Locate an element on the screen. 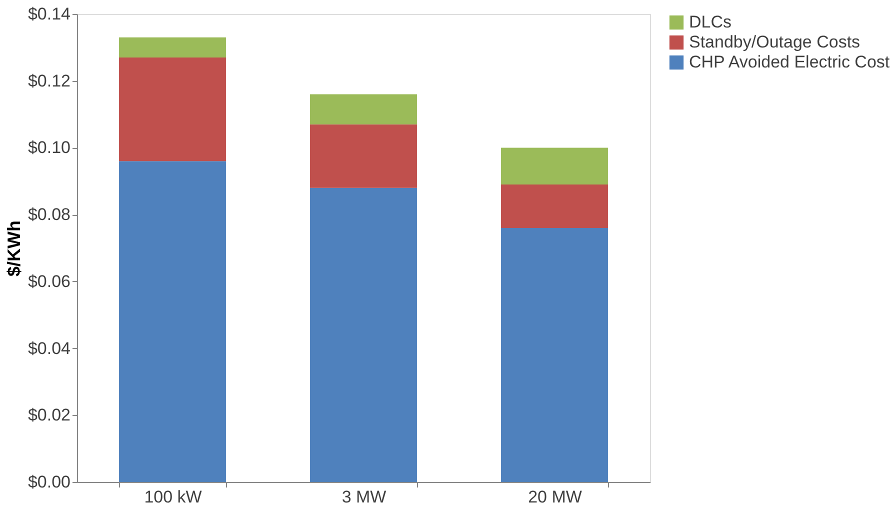 Image resolution: width=896 pixels, height=510 pixels. y-tick-label: $0.14 is located at coordinates (49, 14).